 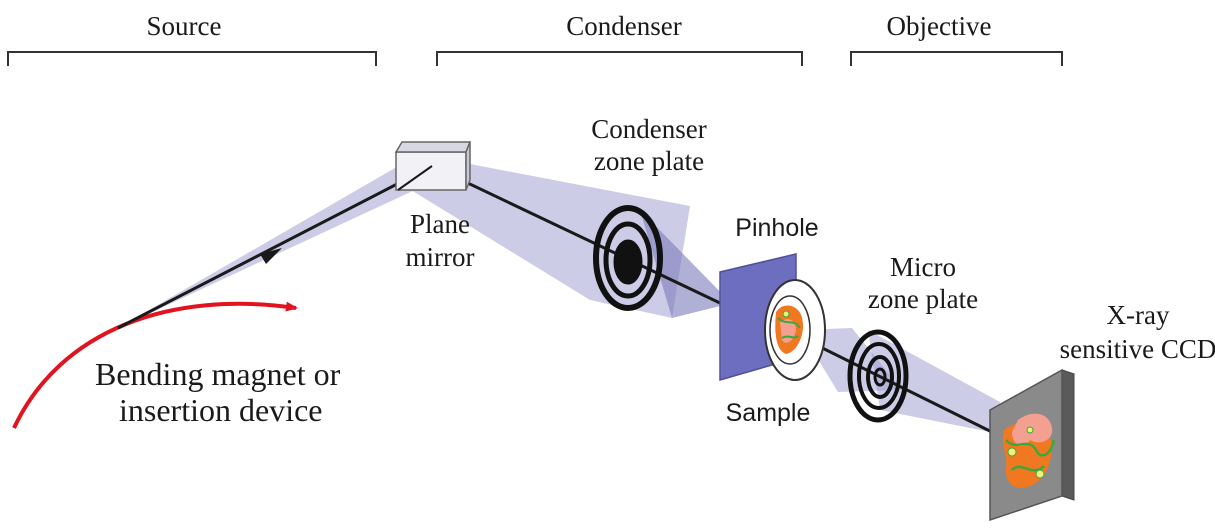 I want to click on beam-condenser-cone, so click(x=689, y=264).